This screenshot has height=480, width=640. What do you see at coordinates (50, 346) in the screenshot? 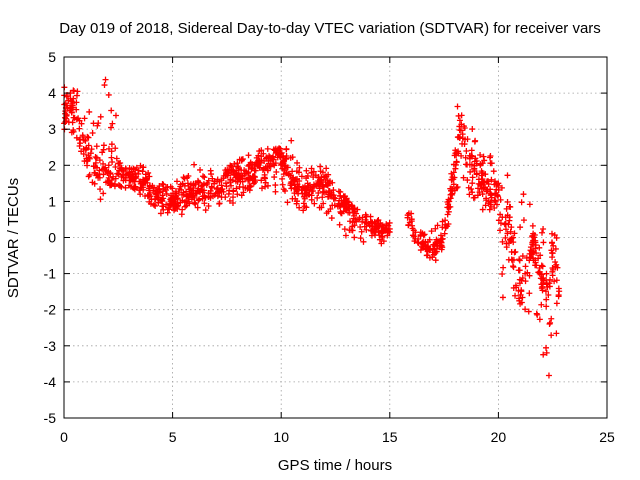
I see `y-tick-label: -3` at bounding box center [50, 346].